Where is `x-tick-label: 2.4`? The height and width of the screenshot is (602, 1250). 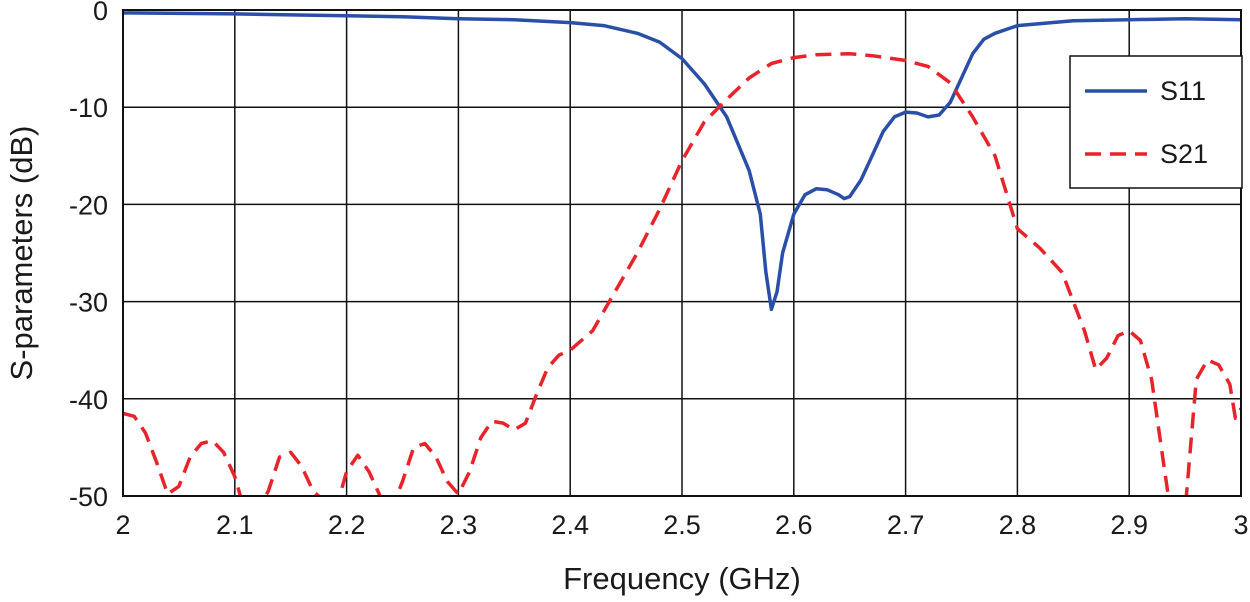
x-tick-label: 2.4 is located at coordinates (570, 525).